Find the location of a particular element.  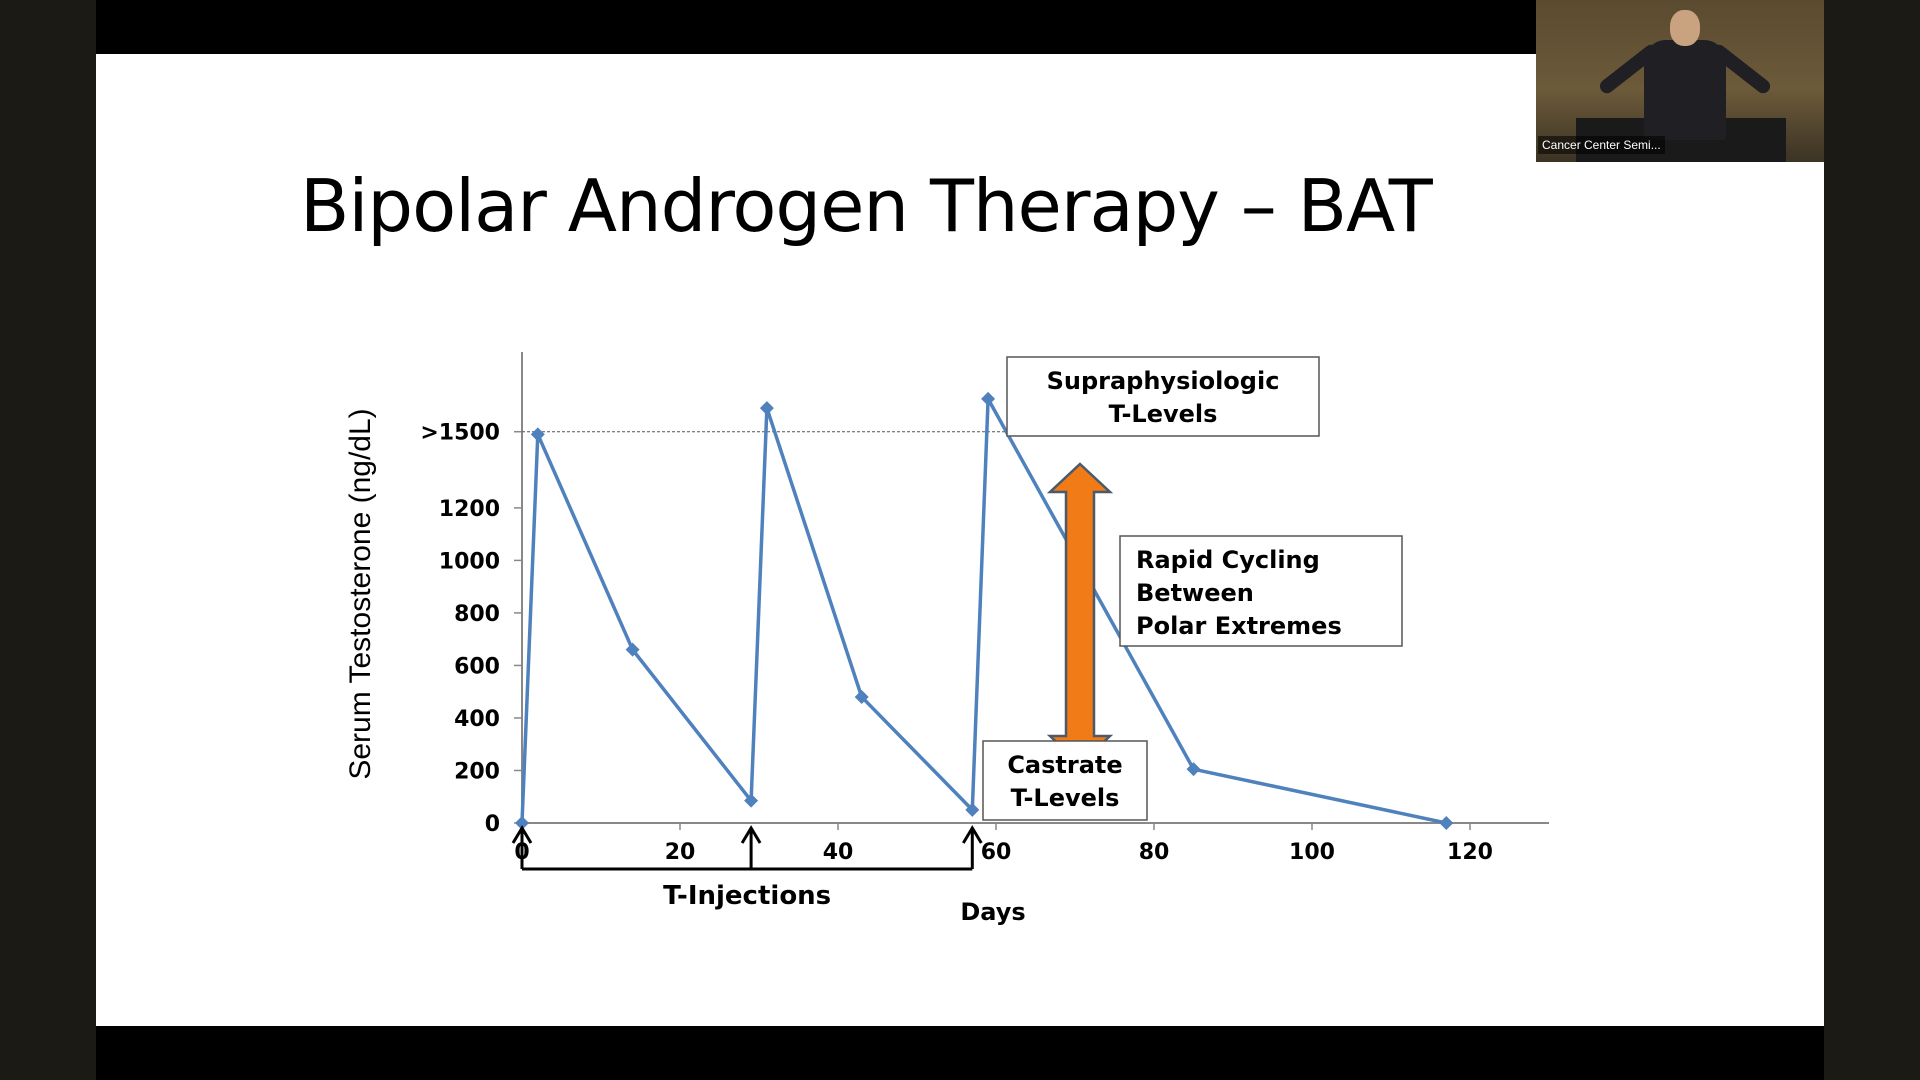

castrate-annotation-box is located at coordinates (1065, 780).